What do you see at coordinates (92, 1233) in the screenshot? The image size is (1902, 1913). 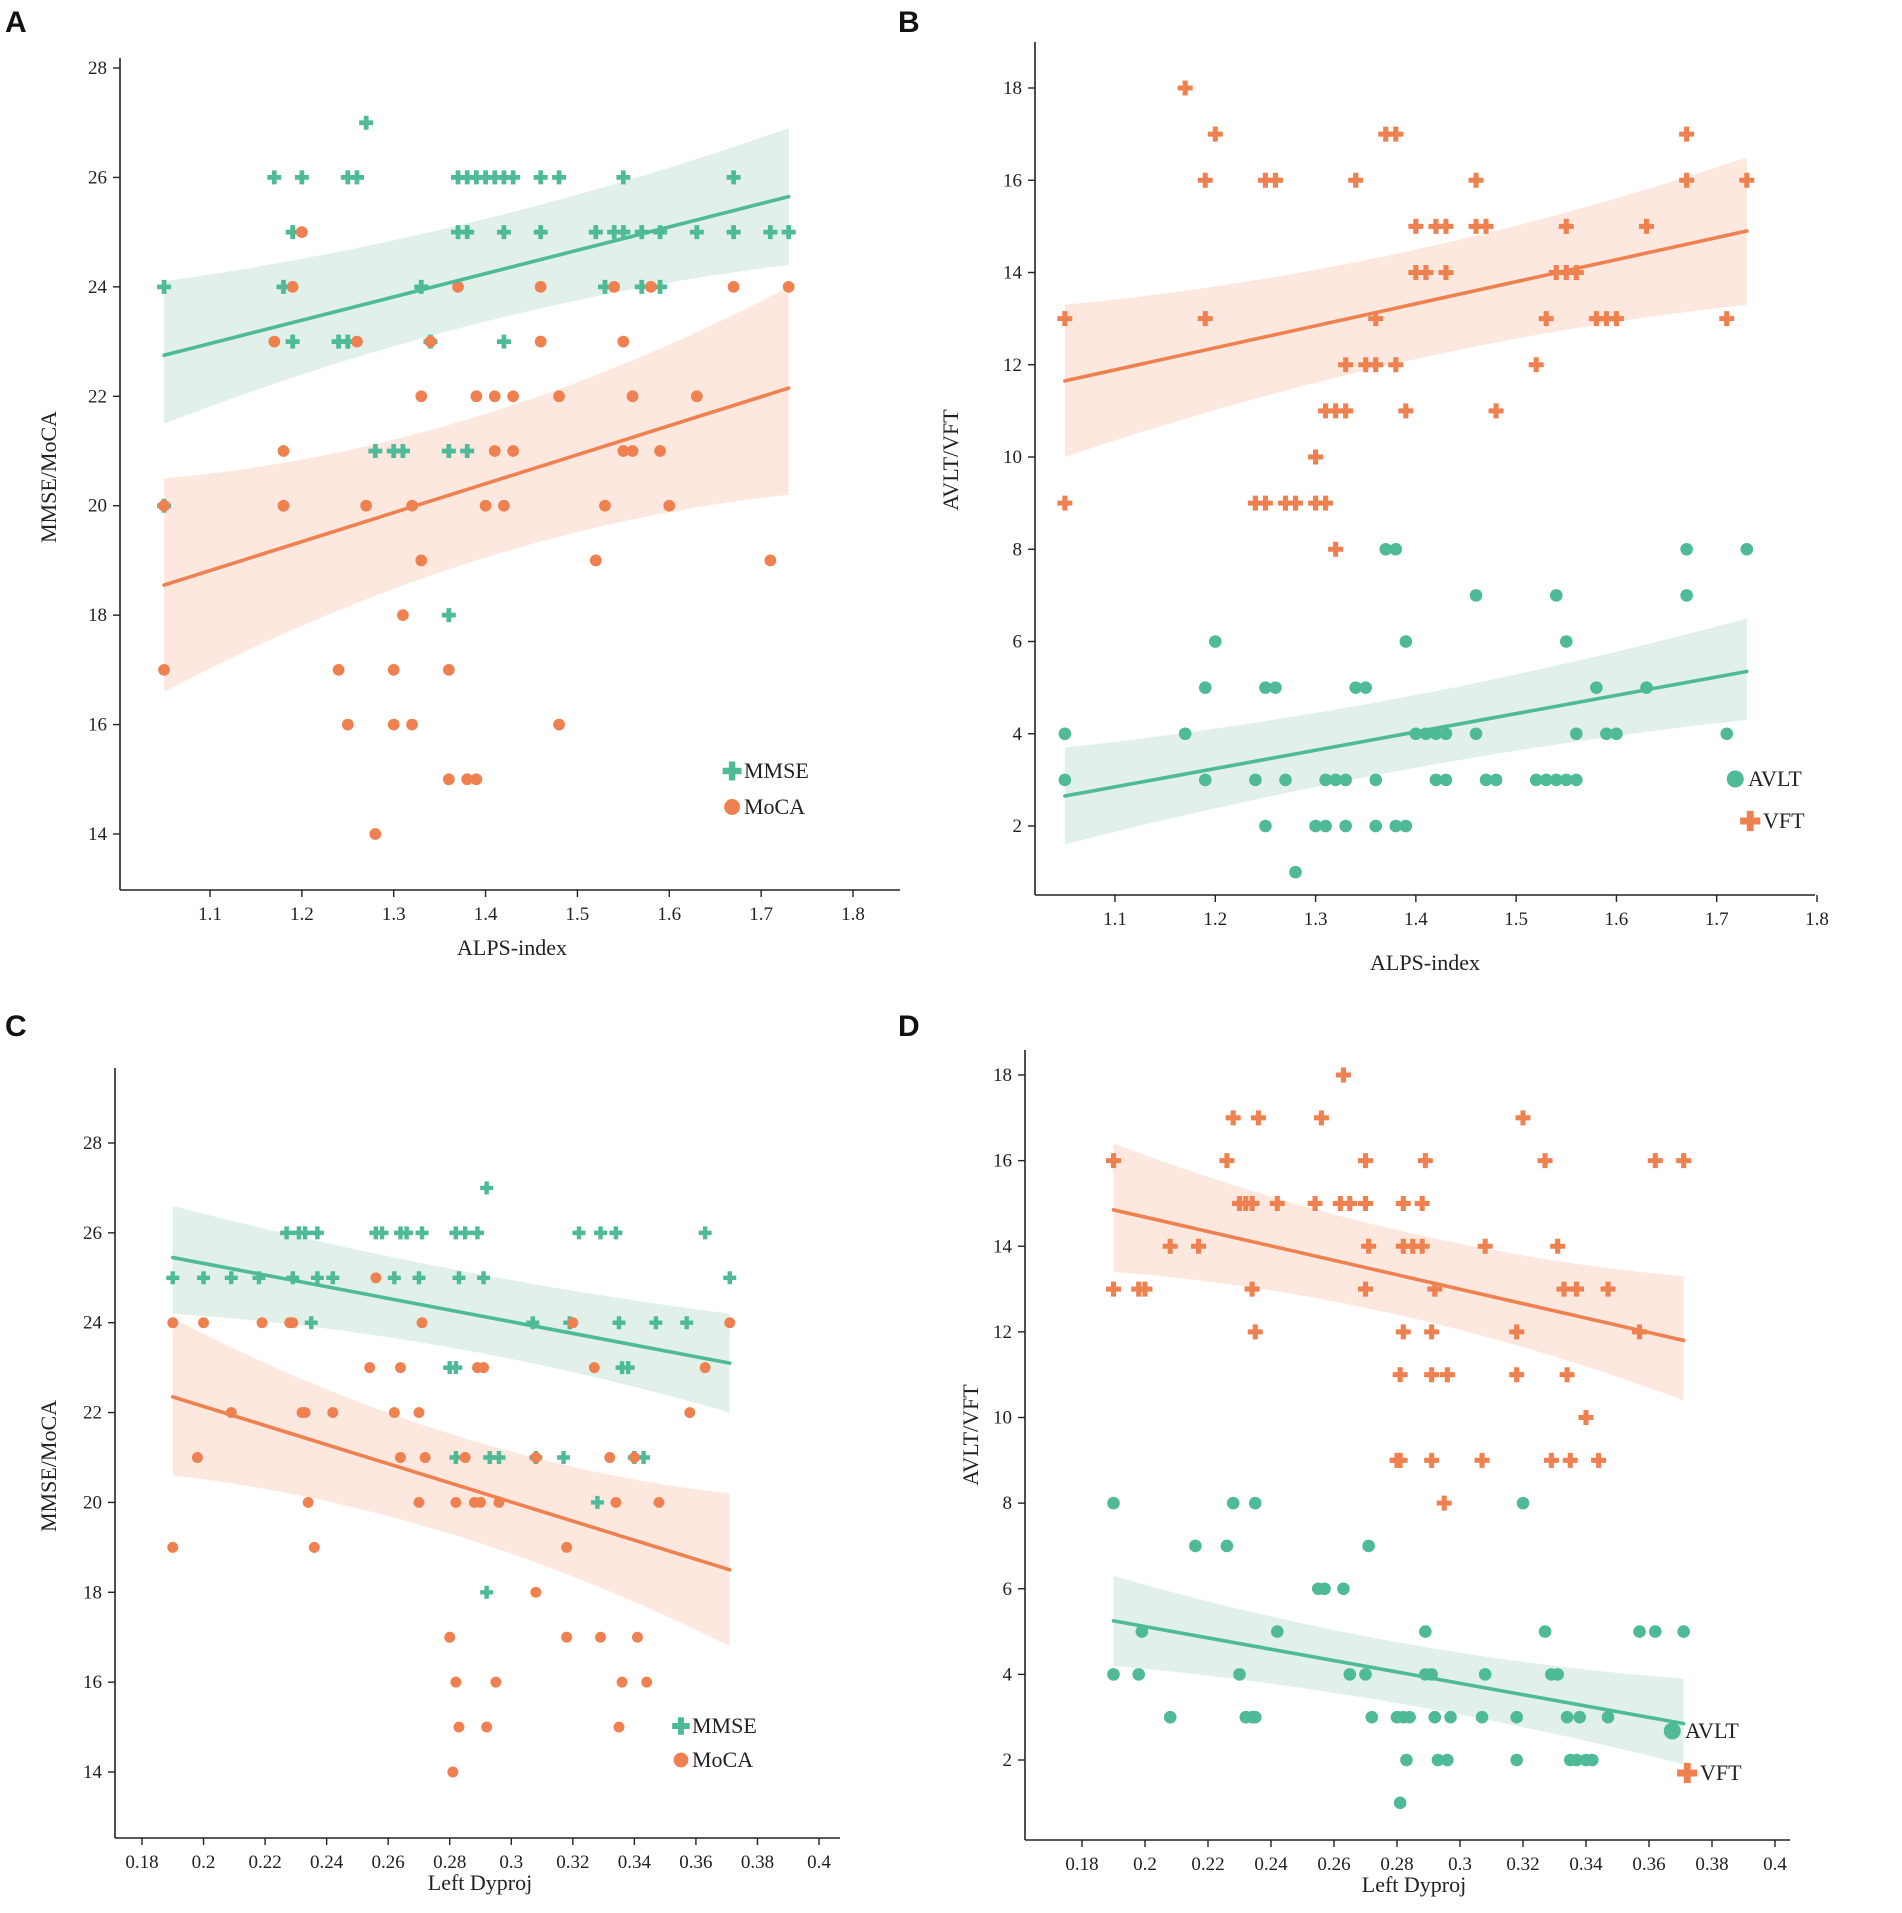 I see `y-tick-label: 26` at bounding box center [92, 1233].